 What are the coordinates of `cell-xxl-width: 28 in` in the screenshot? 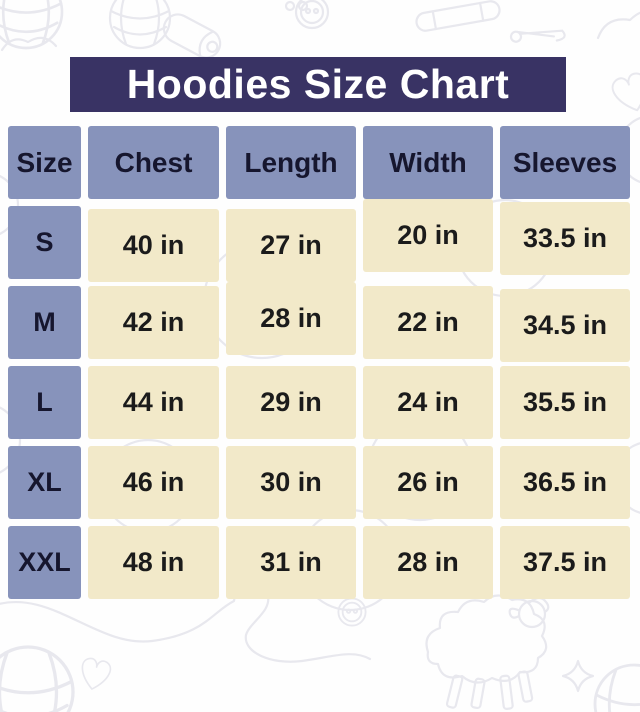 It's located at (428, 562).